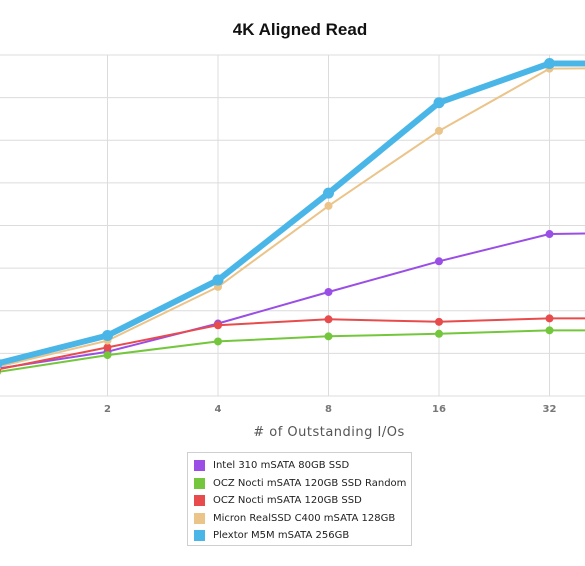 The width and height of the screenshot is (585, 566). I want to click on series-line, so click(292, 344).